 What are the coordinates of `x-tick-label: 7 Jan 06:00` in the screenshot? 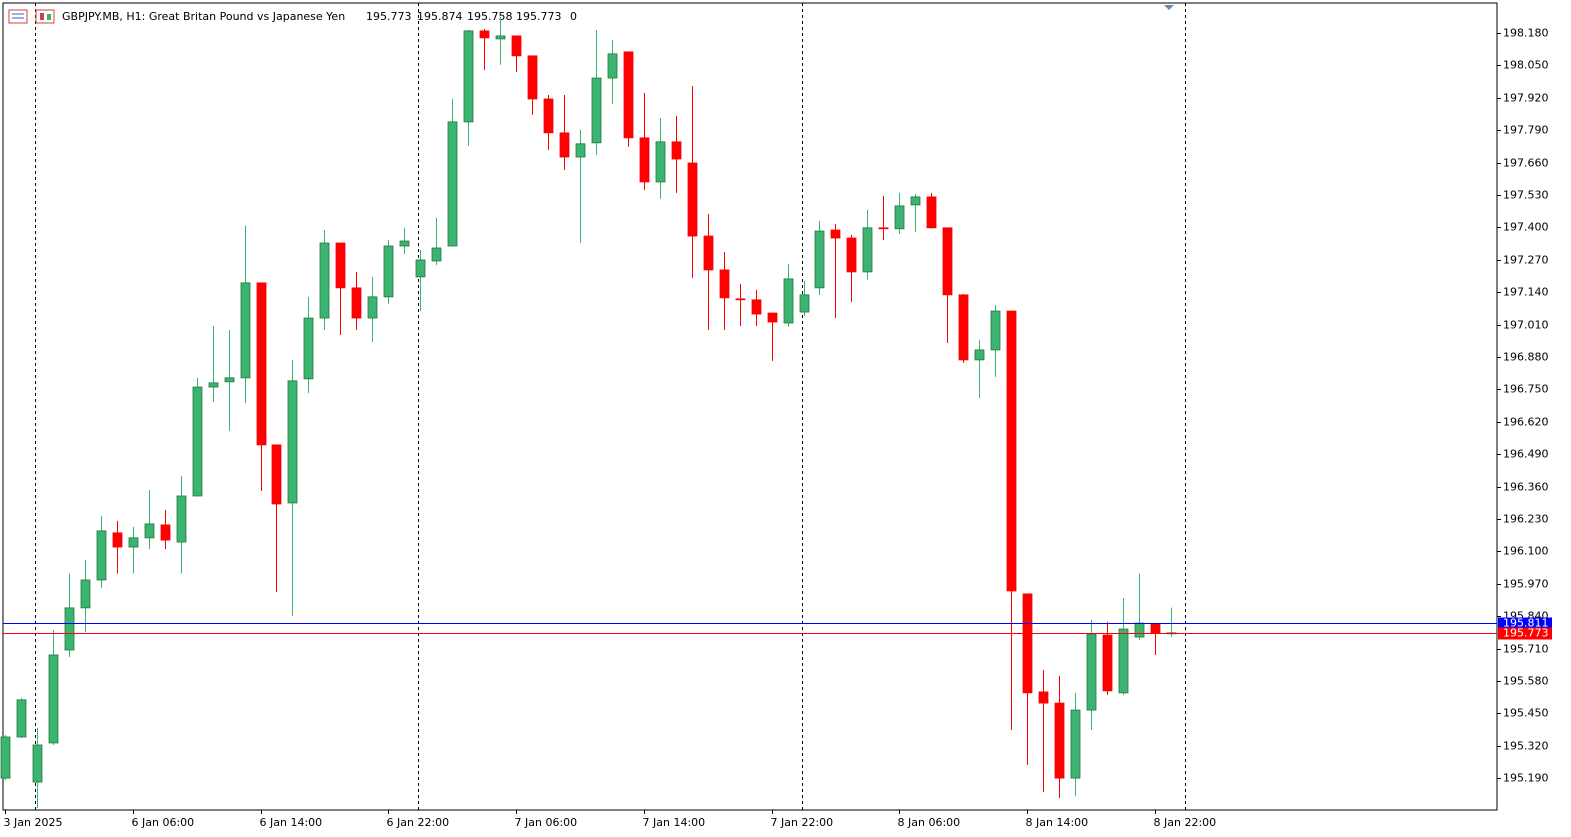 It's located at (546, 822).